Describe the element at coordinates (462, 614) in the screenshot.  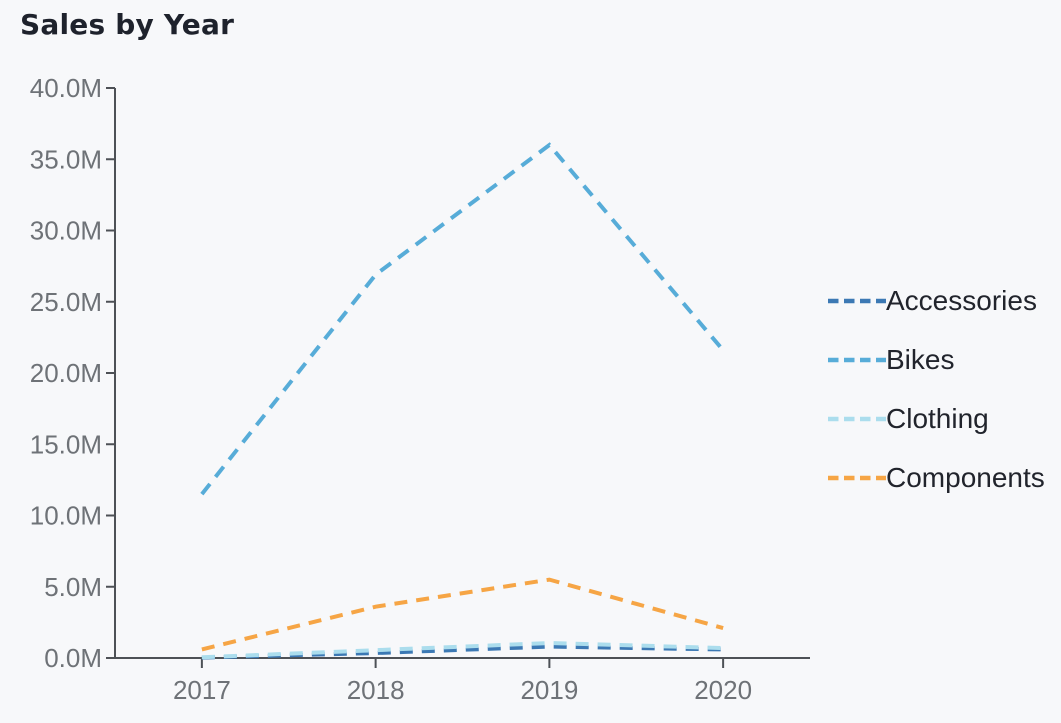
I see `series-line-components` at that location.